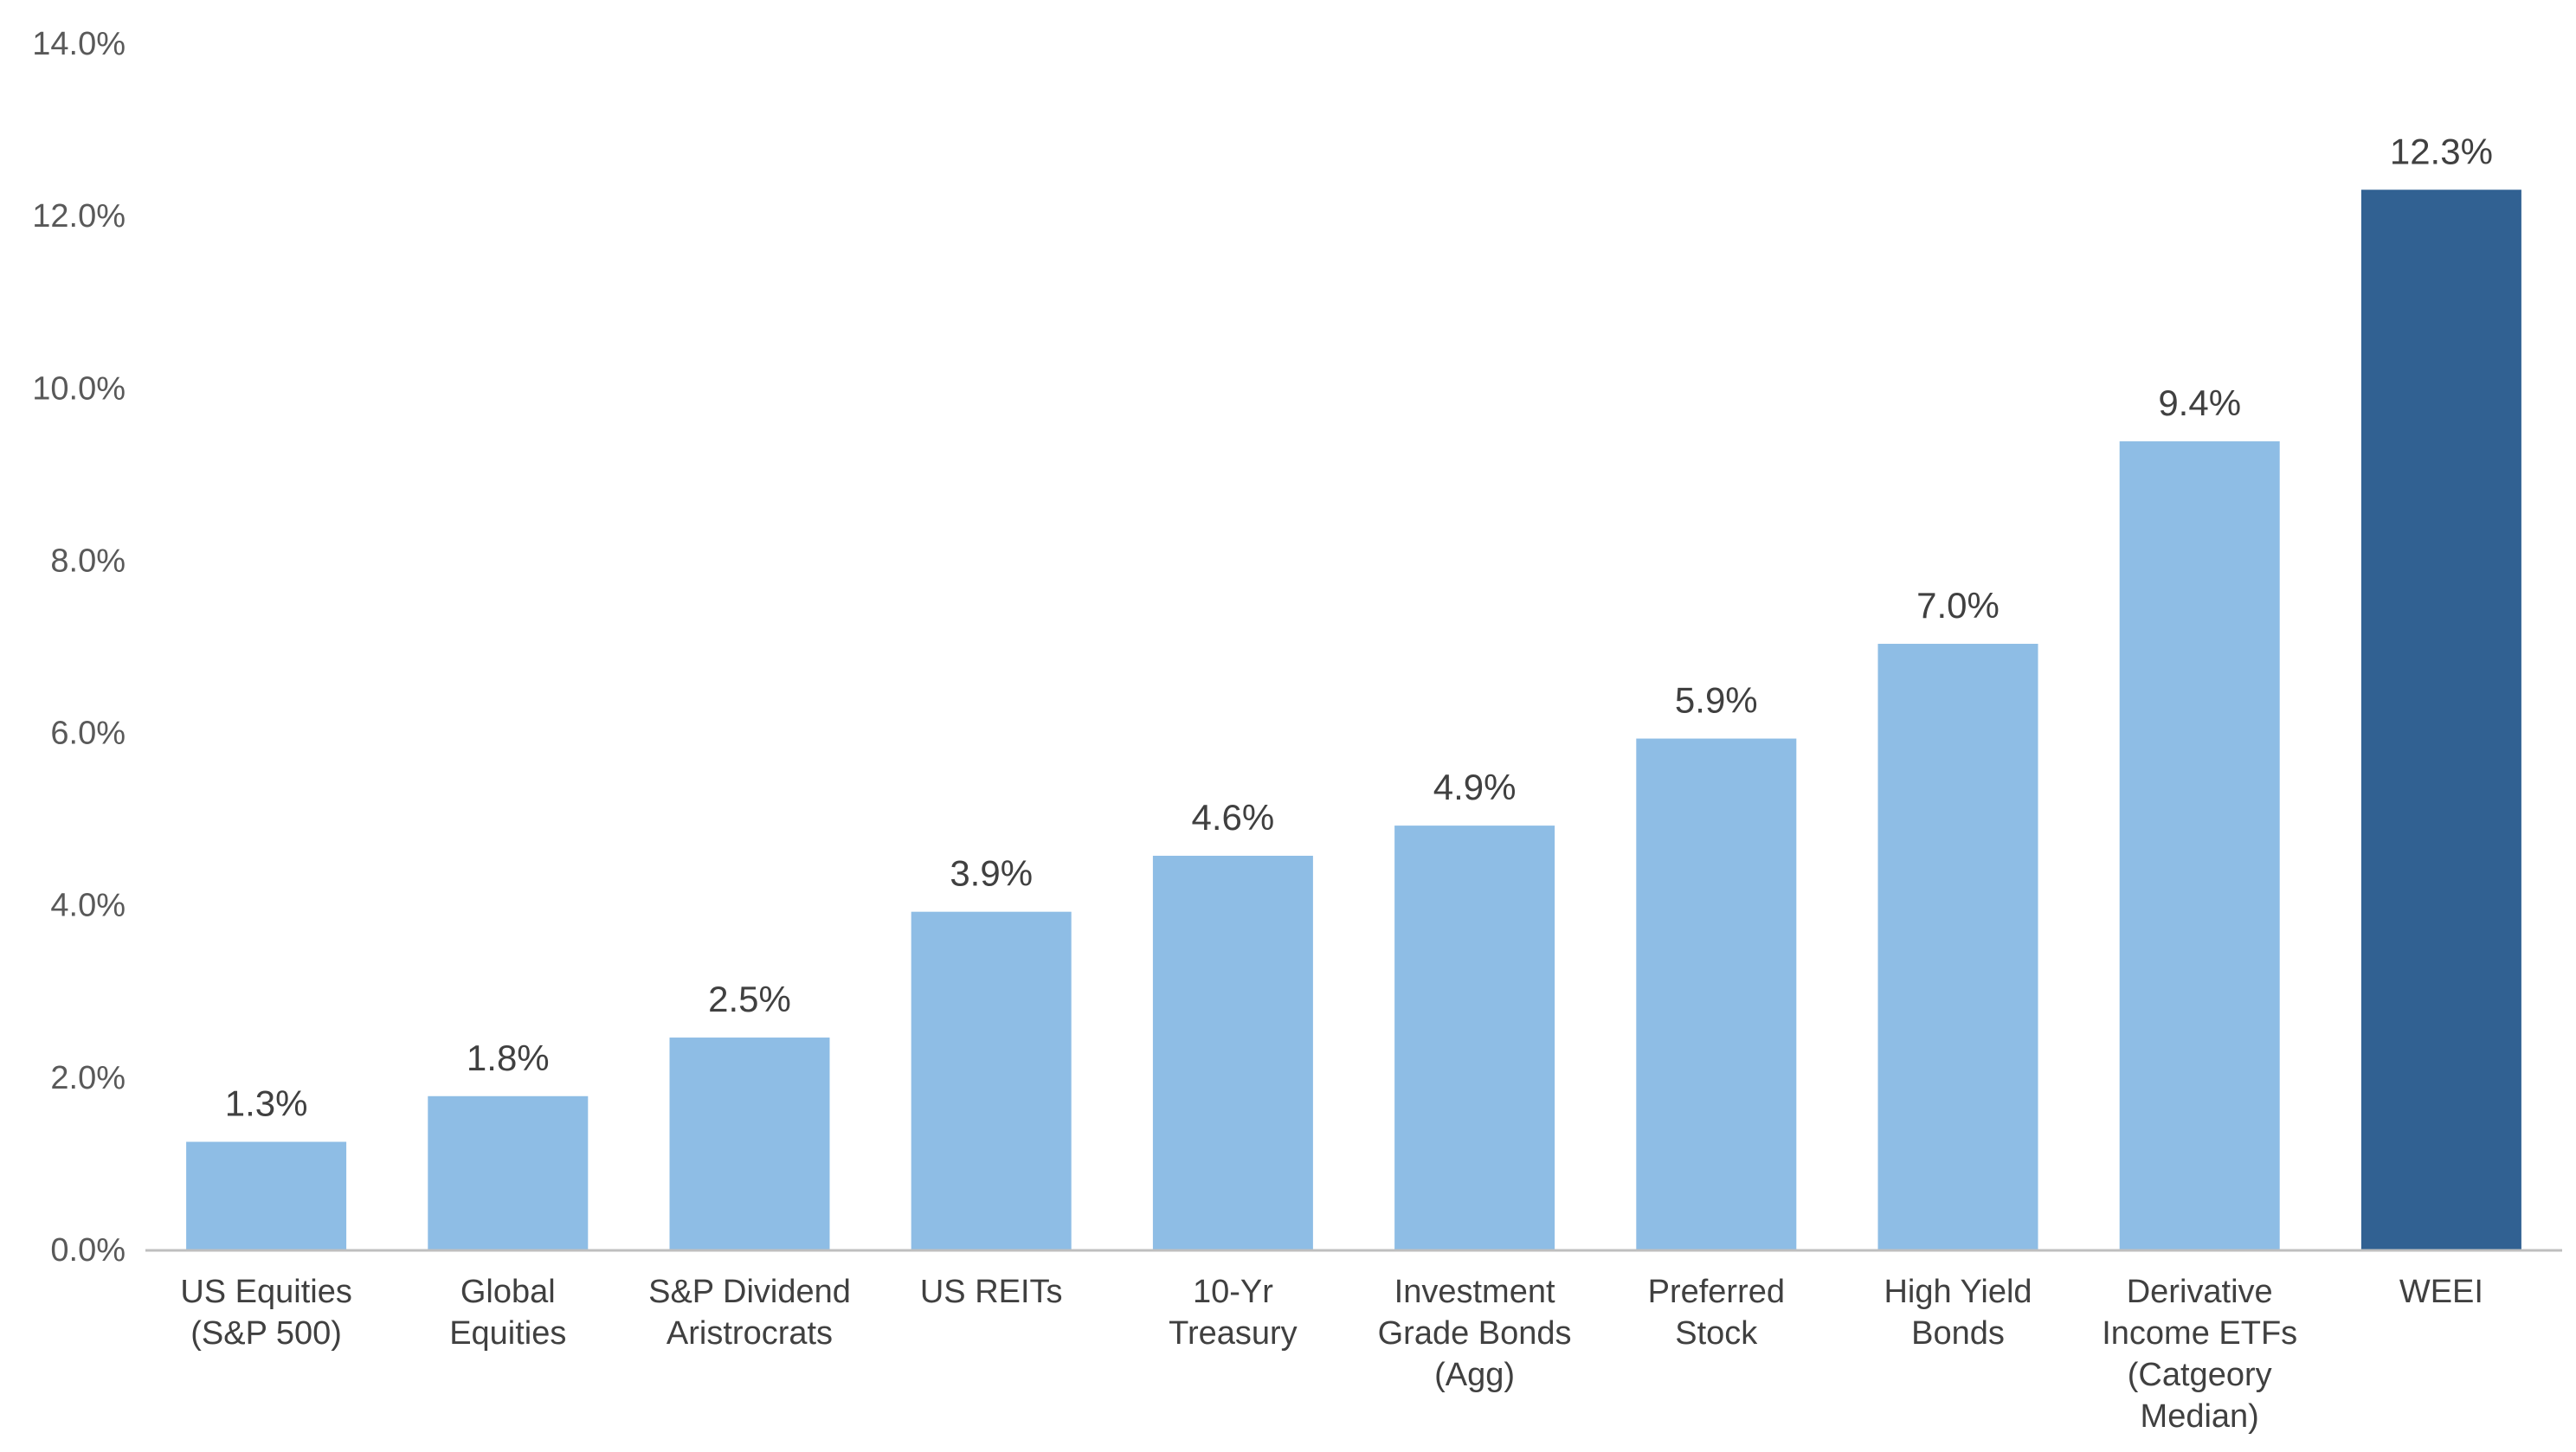  I want to click on category-label: Derivative, so click(2200, 1292).